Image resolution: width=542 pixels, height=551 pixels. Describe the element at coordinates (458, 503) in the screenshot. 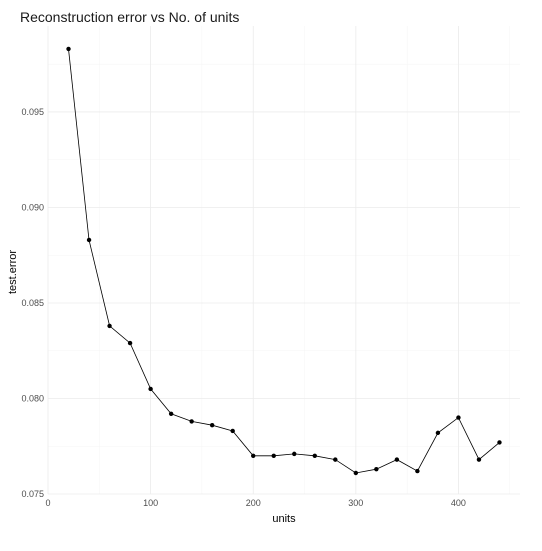

I see `x-tick-label: 400` at that location.